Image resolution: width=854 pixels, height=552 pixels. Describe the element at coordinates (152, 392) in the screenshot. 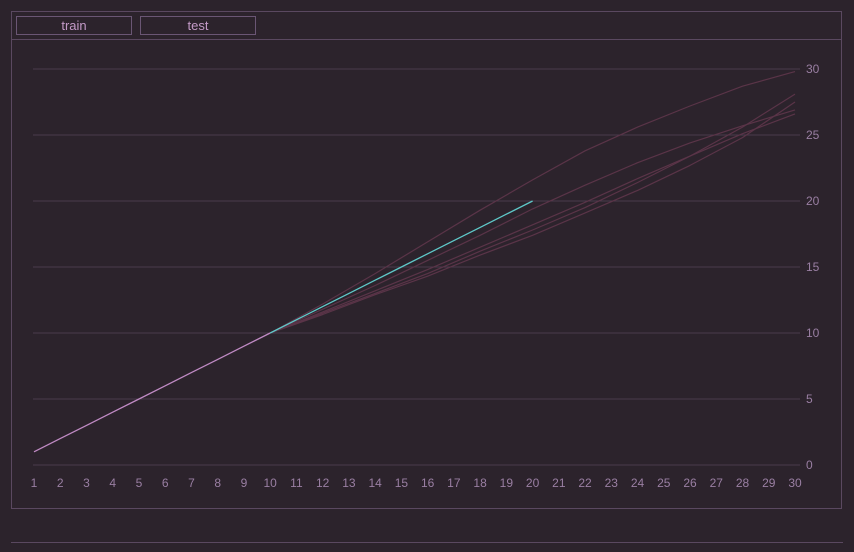

I see `series-line-base` at that location.